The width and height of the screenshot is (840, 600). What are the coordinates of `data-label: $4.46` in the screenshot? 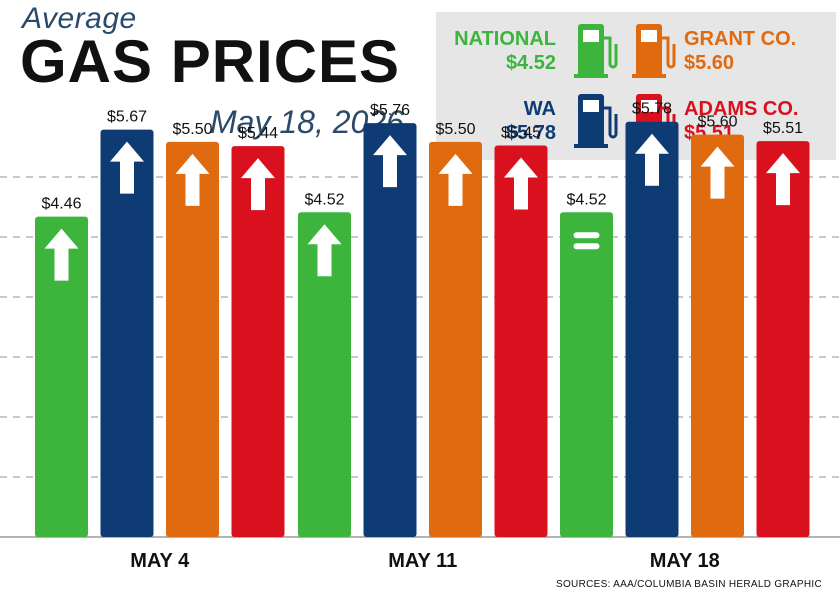 It's located at (61, 204).